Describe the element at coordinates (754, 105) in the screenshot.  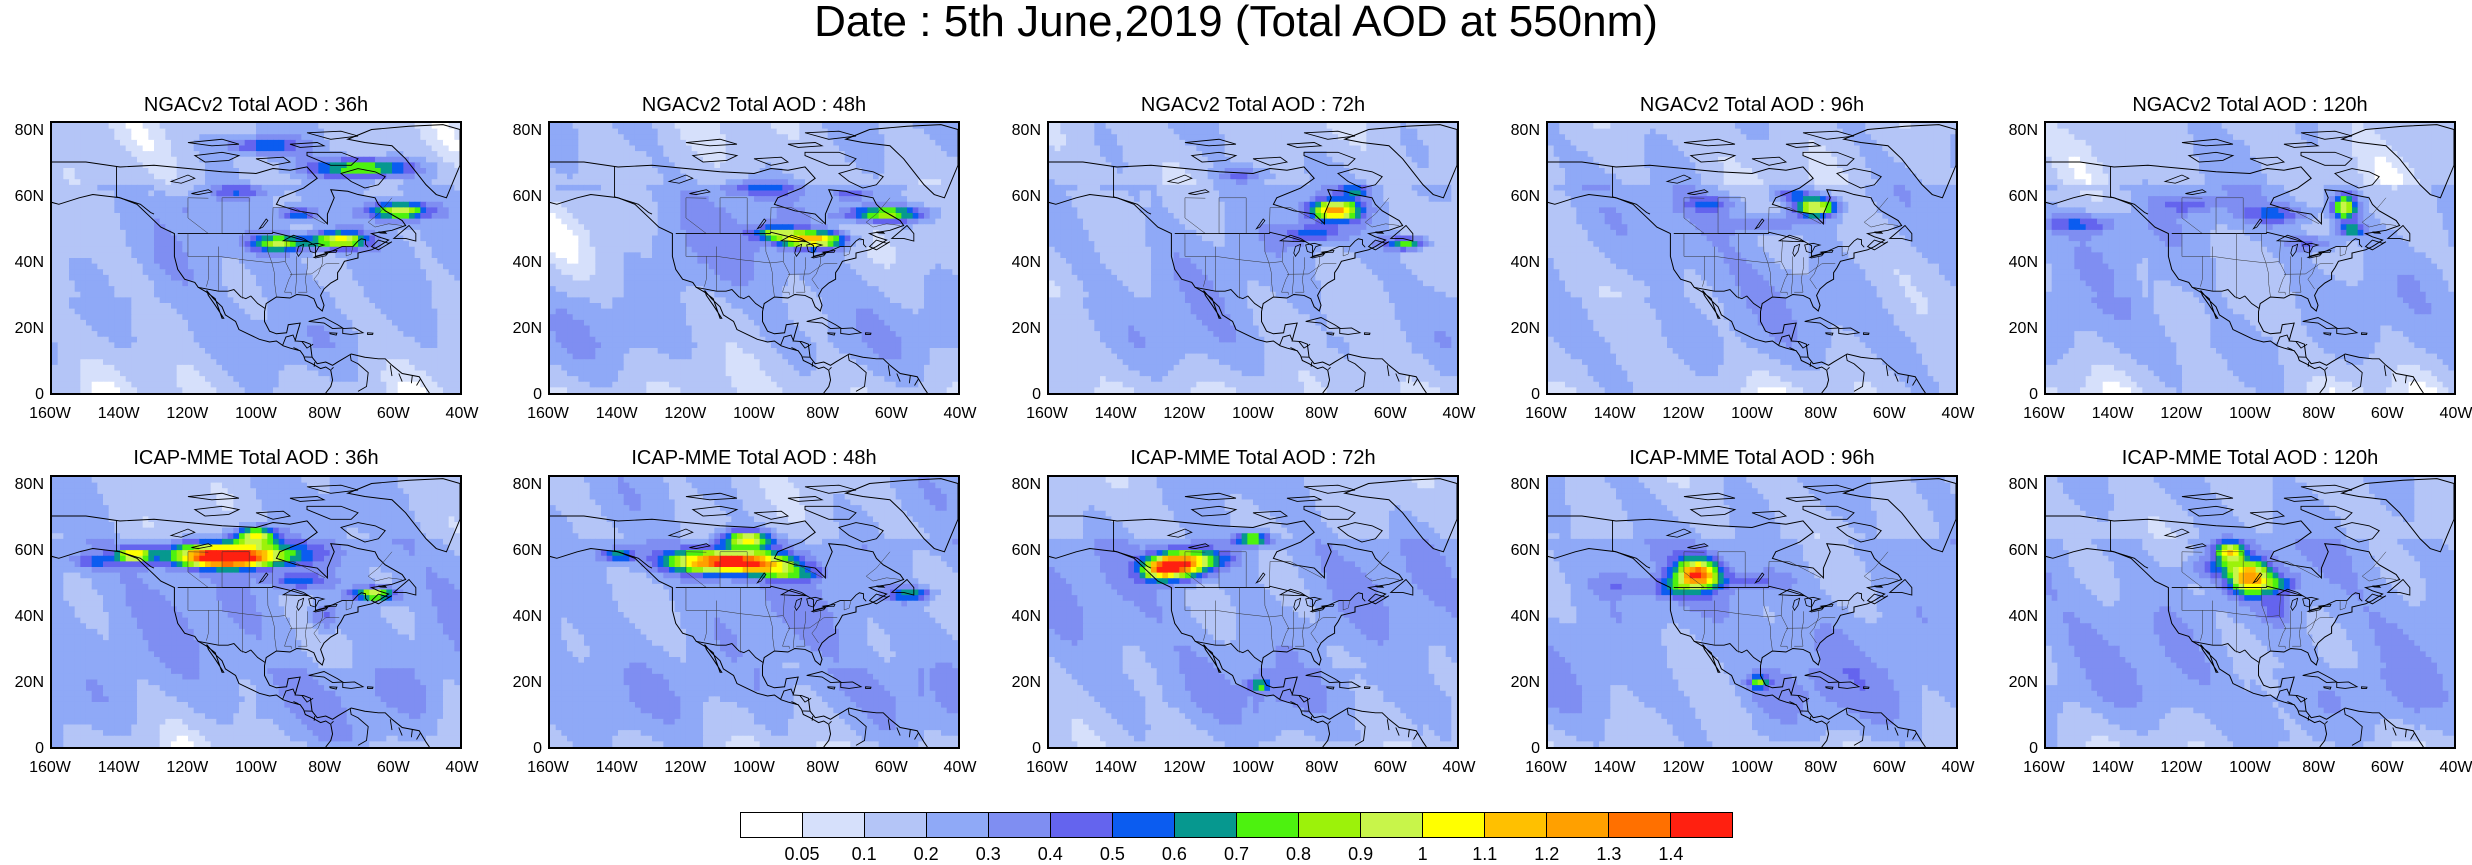
I see `panel-title: NGACv2 Total AOD : 48h` at that location.